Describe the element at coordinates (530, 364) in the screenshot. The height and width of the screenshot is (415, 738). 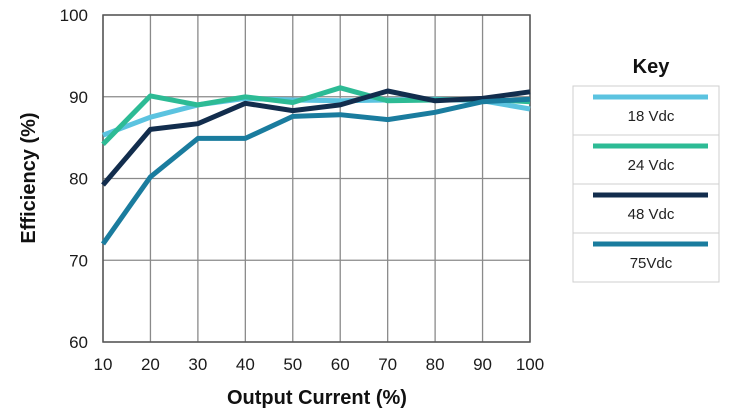
I see `x-tick-label: 100` at that location.